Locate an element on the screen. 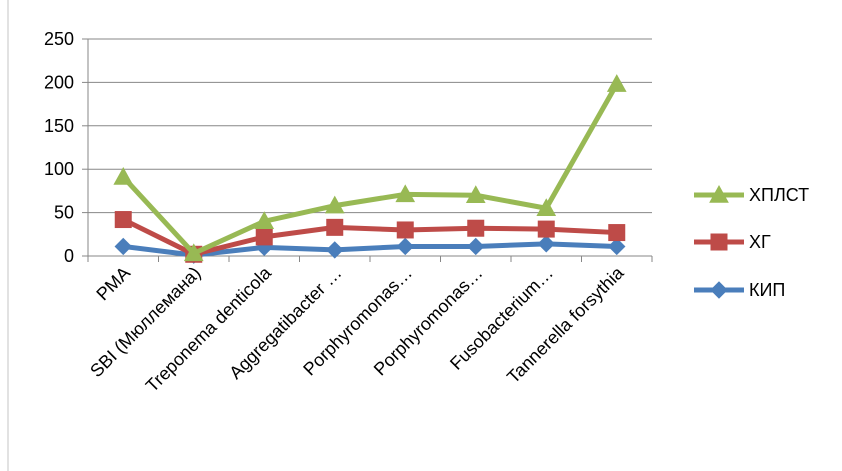 The image size is (842, 471). legend-item: ХГ is located at coordinates (732, 242).